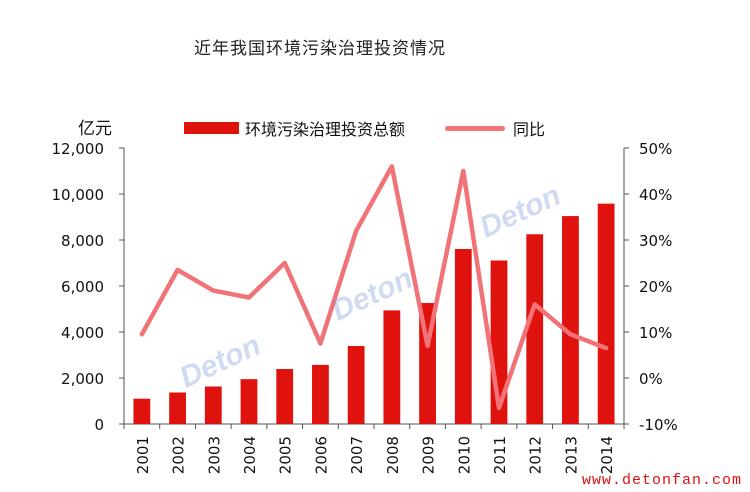 Image resolution: width=750 pixels, height=492 pixels. What do you see at coordinates (214, 455) in the screenshot?
I see `x-tick-label: 2003` at bounding box center [214, 455].